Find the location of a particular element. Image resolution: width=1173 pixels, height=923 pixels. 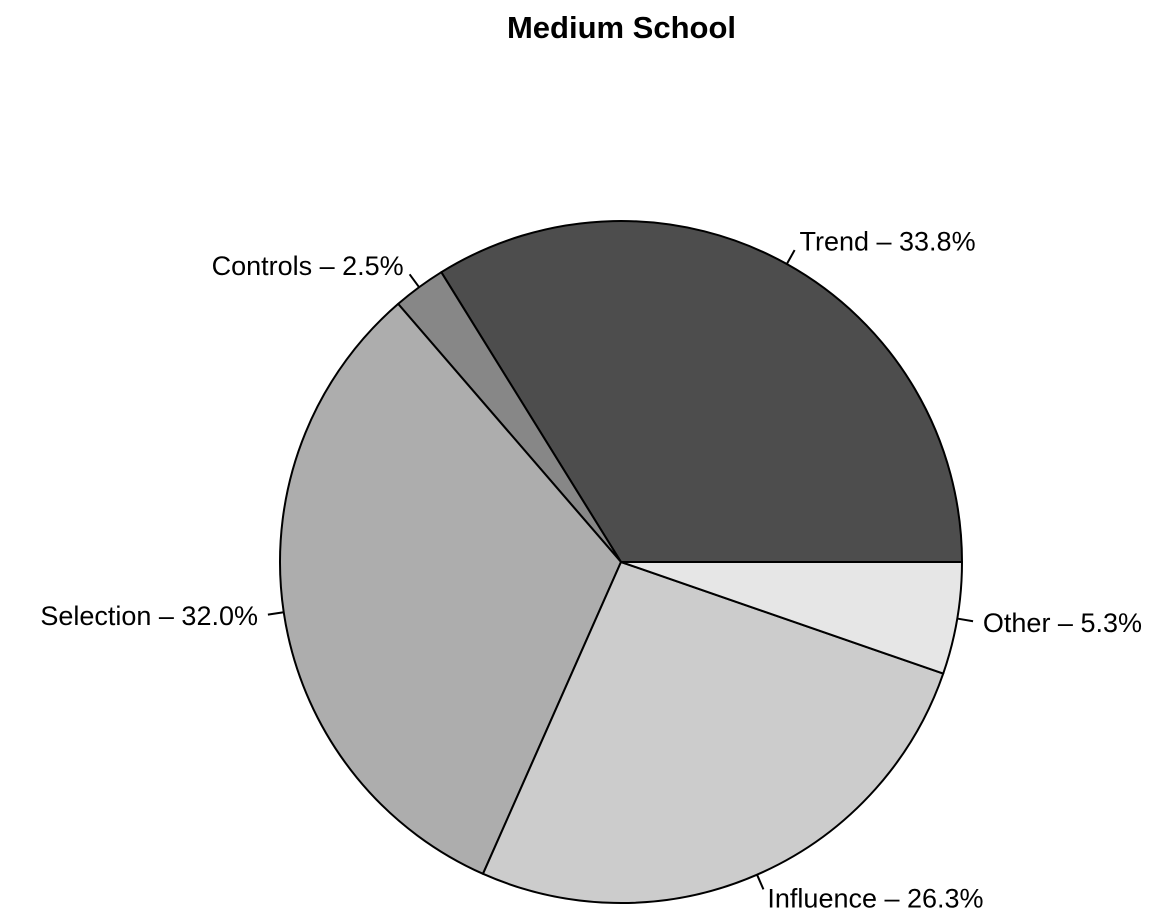

label-trend: Trend – 33.8% is located at coordinates (887, 241).